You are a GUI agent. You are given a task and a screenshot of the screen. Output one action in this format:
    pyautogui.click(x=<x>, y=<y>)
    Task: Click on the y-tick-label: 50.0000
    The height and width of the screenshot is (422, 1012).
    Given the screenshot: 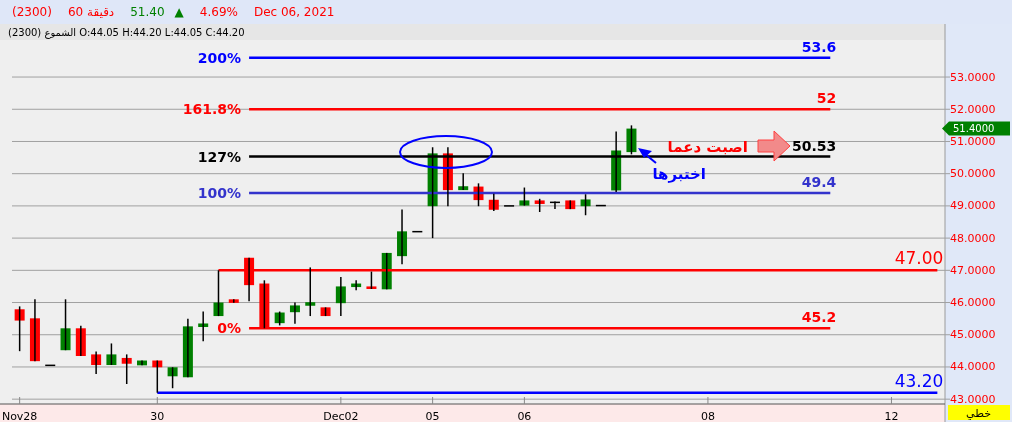 What is the action you would take?
    pyautogui.click(x=973, y=174)
    